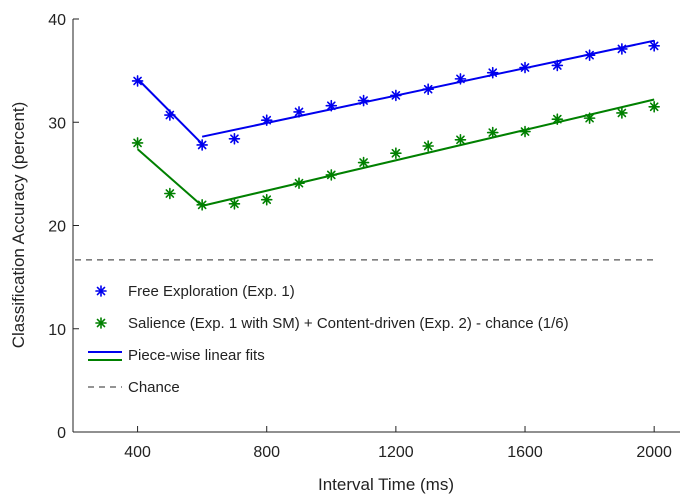 Image resolution: width=681 pixels, height=497 pixels. Describe the element at coordinates (137, 452) in the screenshot. I see `x-tick-label: 400` at that location.